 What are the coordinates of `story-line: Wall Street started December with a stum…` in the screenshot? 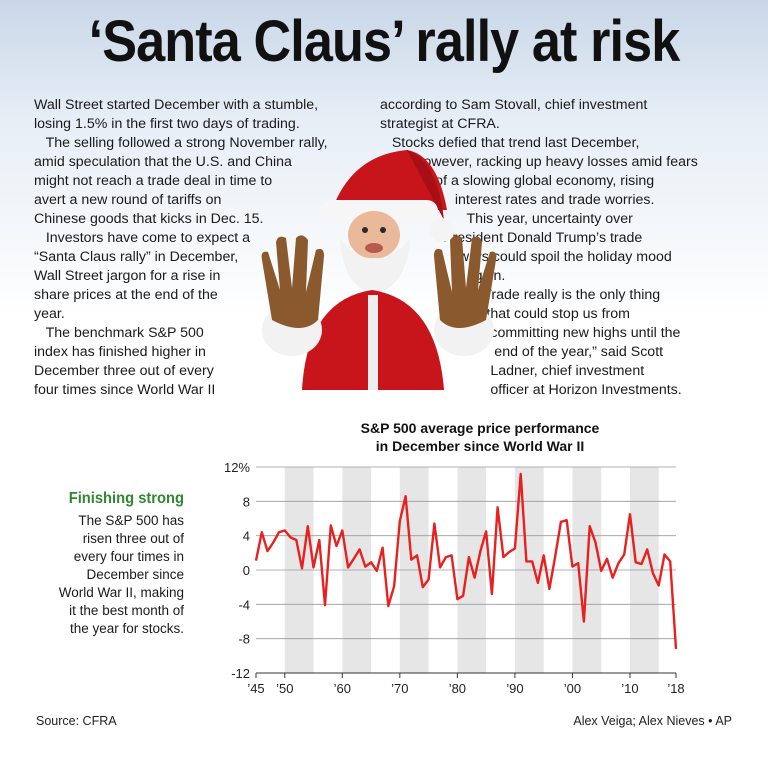 It's located at (176, 105).